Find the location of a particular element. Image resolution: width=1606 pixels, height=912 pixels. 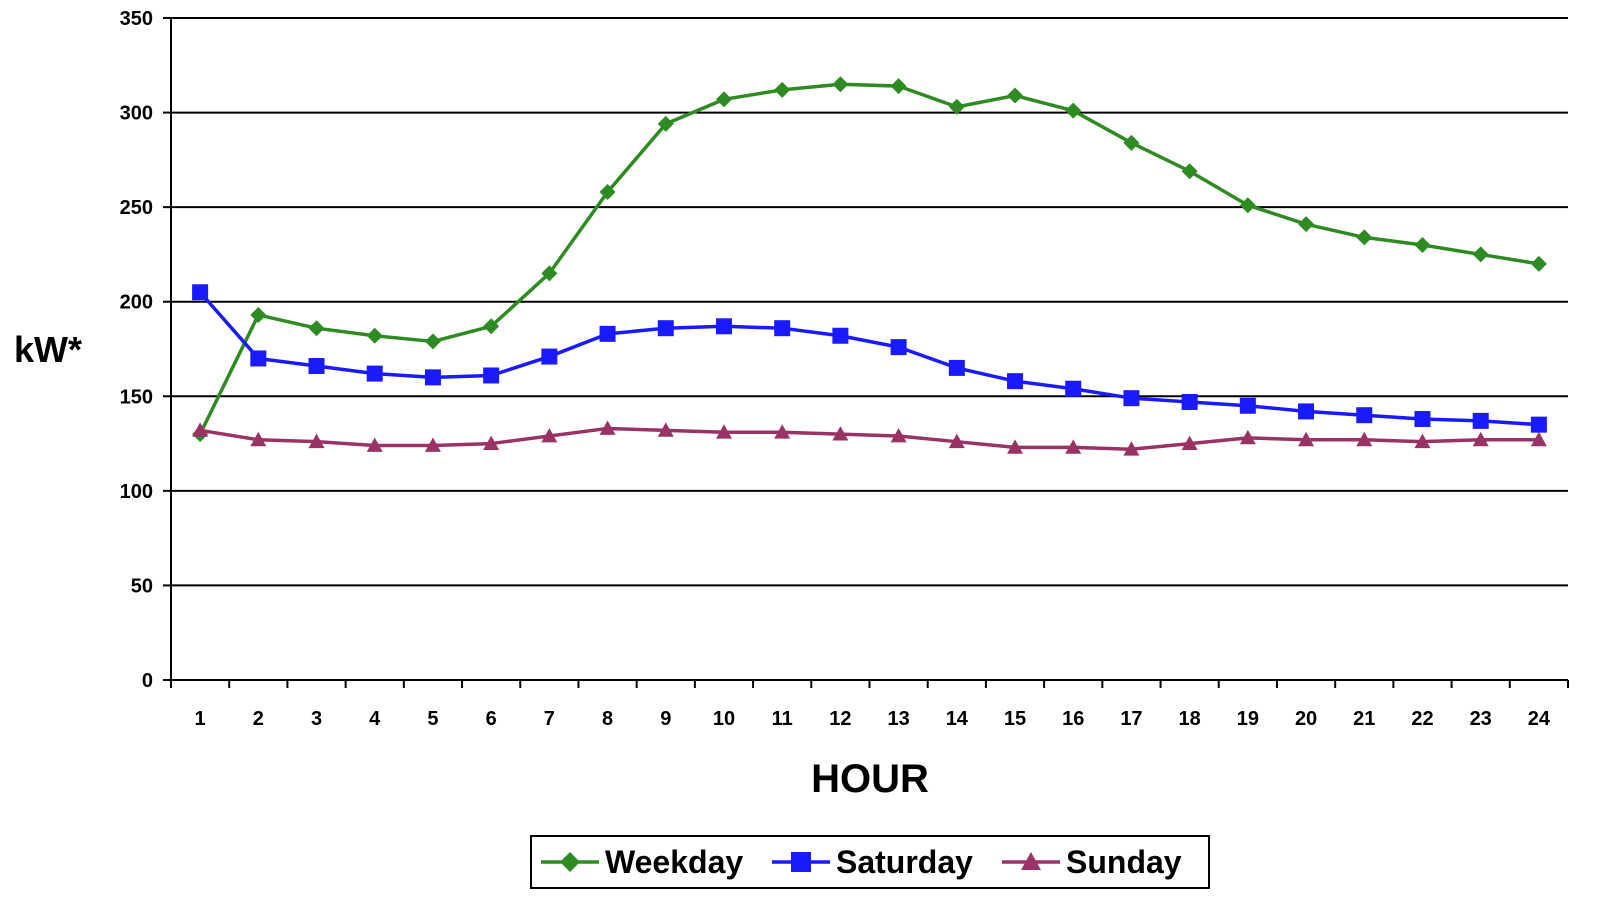

y-tick-label: 300 is located at coordinates (136, 114).